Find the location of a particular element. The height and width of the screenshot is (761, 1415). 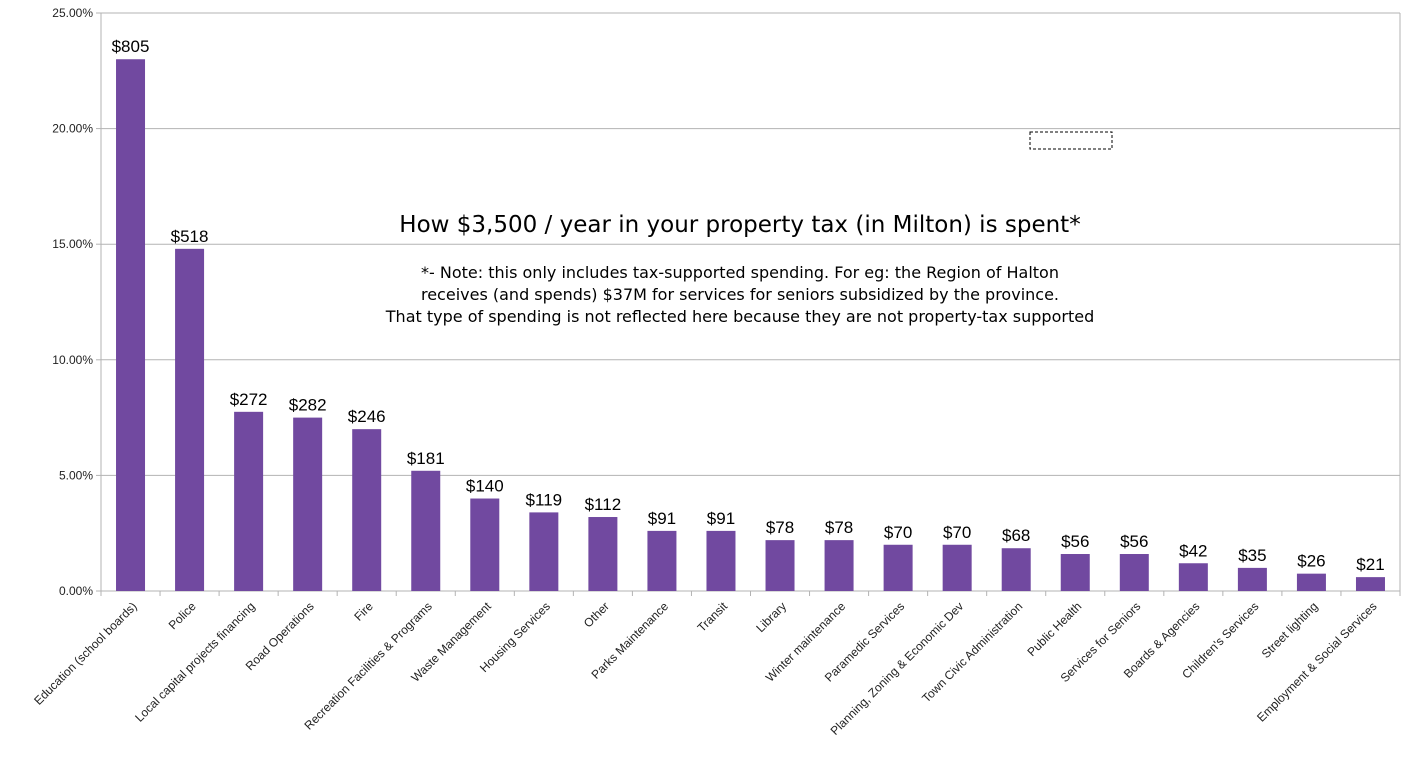

category-label: Recreation Facilities & Programs is located at coordinates (367, 665).